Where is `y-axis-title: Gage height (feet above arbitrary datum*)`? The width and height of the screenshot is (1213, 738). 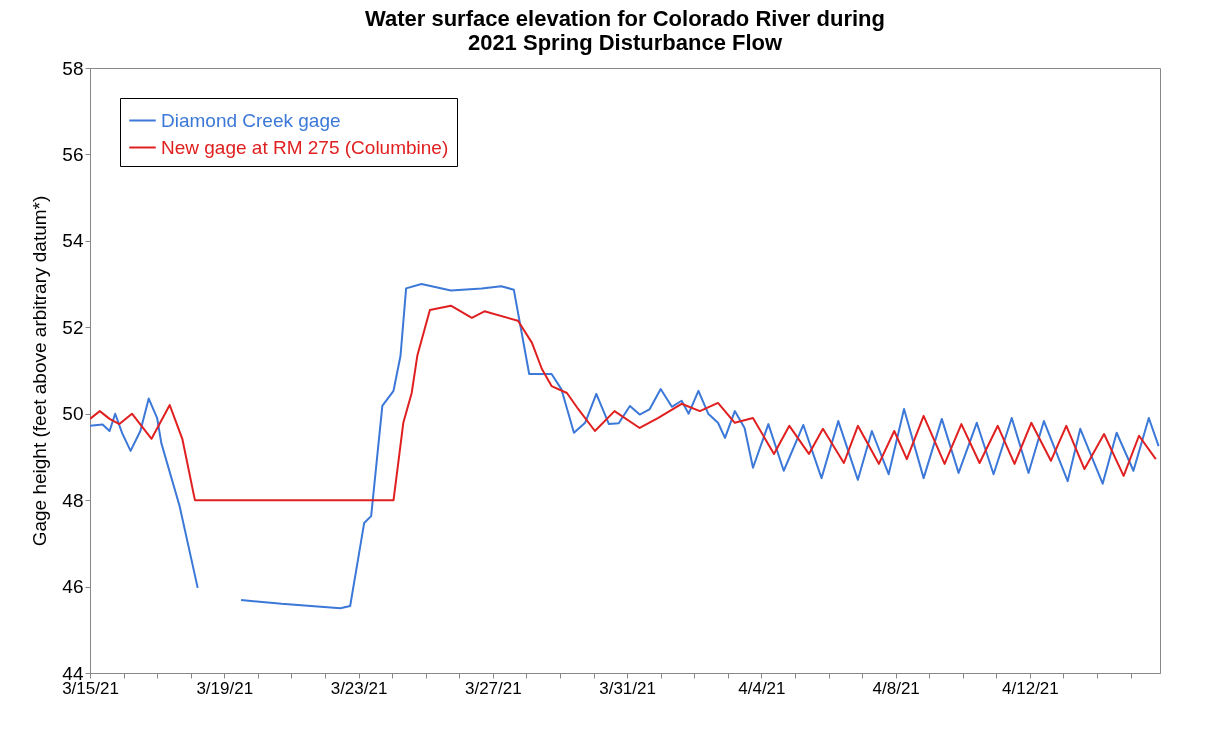 y-axis-title: Gage height (feet above arbitrary datum*) is located at coordinates (40, 371).